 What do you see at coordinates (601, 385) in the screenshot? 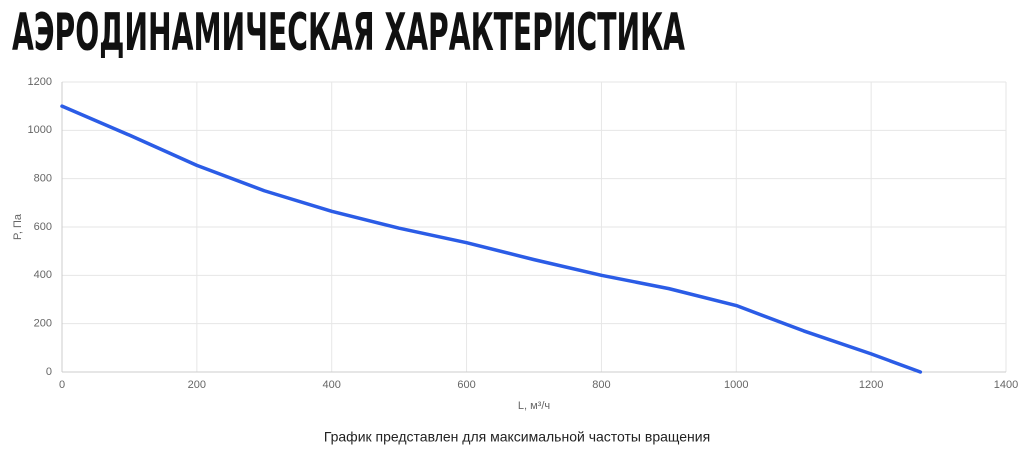
I see `x-tick-label: 800` at bounding box center [601, 385].